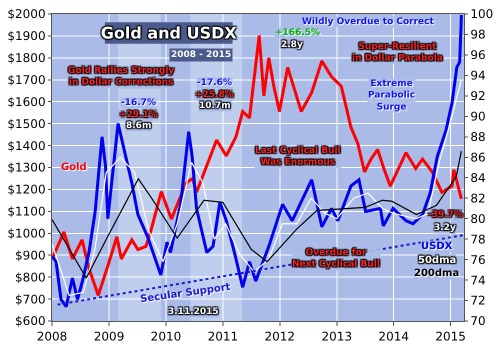 Image resolution: width=500 pixels, height=350 pixels. Describe the element at coordinates (280, 336) in the screenshot. I see `x-tick-label: 2012` at that location.